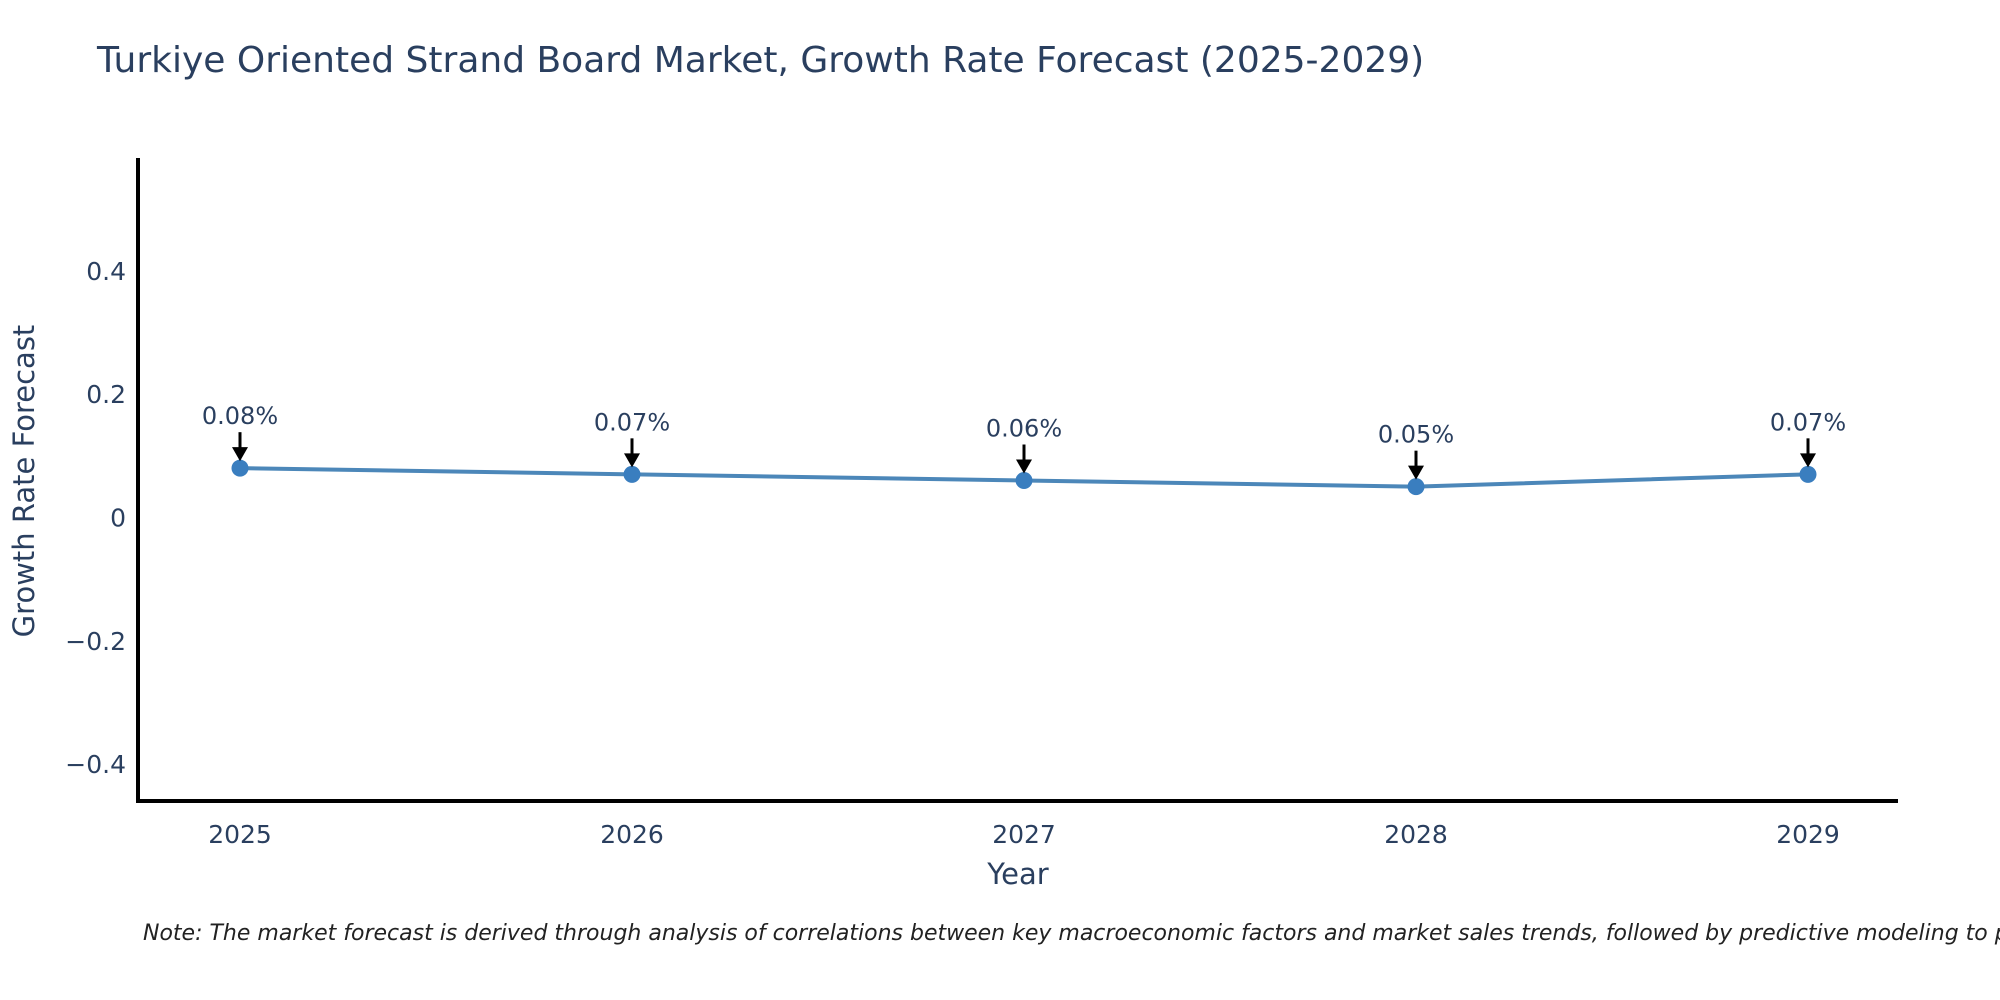  Describe the element at coordinates (24, 481) in the screenshot. I see `y-axis-title: Growth Rate Forecast` at that location.